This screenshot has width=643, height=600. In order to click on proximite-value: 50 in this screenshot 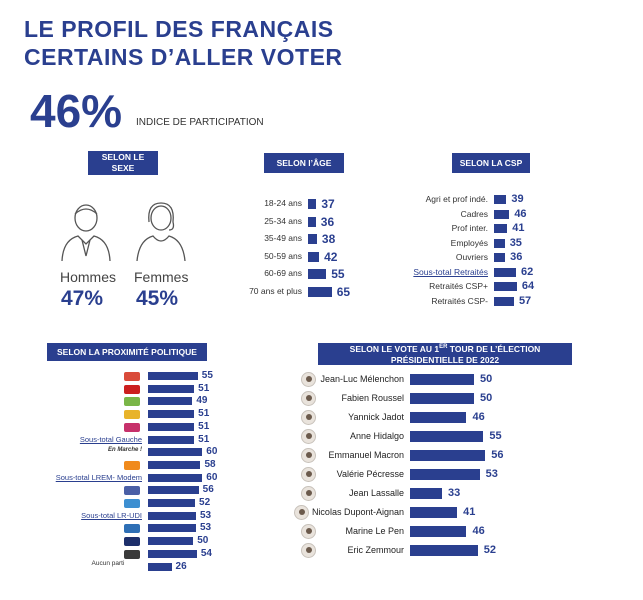, I will do `click(203, 541)`.